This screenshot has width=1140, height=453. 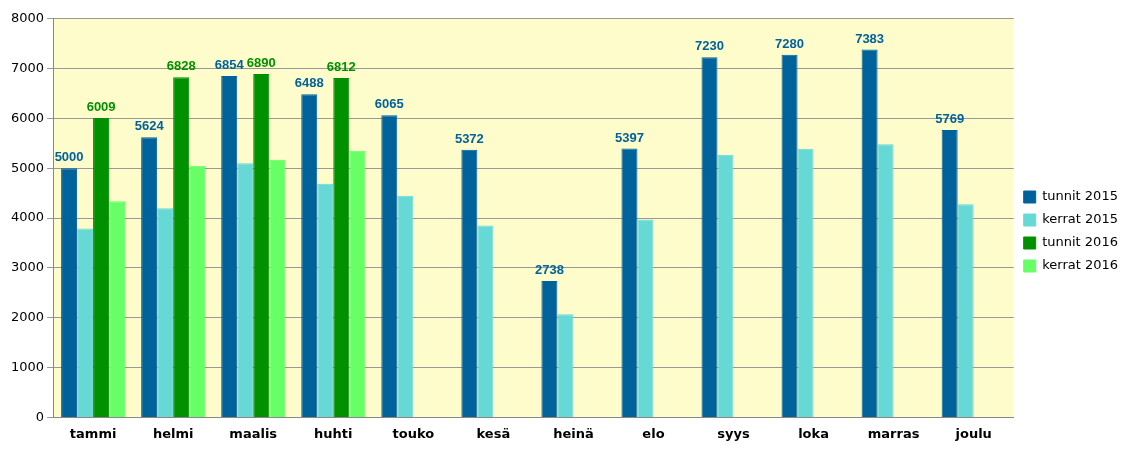 I want to click on y-tick-label: 5000, so click(x=27, y=167).